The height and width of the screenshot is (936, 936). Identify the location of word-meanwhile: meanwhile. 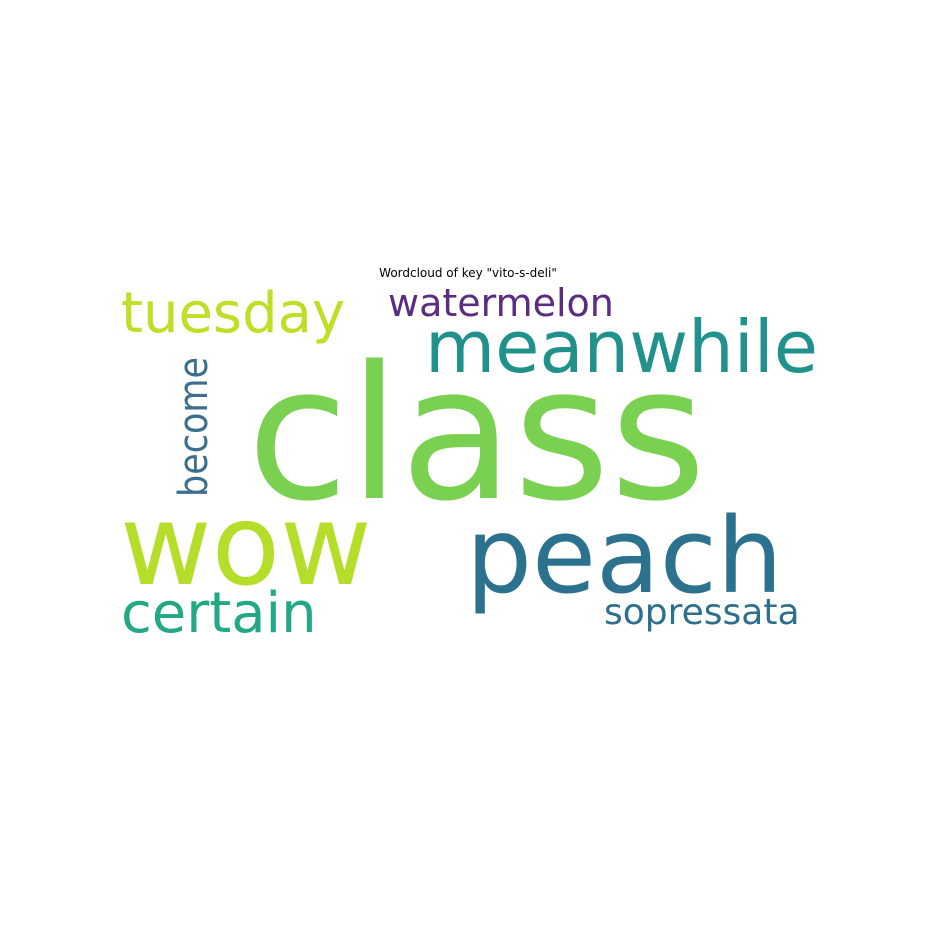
(621, 347).